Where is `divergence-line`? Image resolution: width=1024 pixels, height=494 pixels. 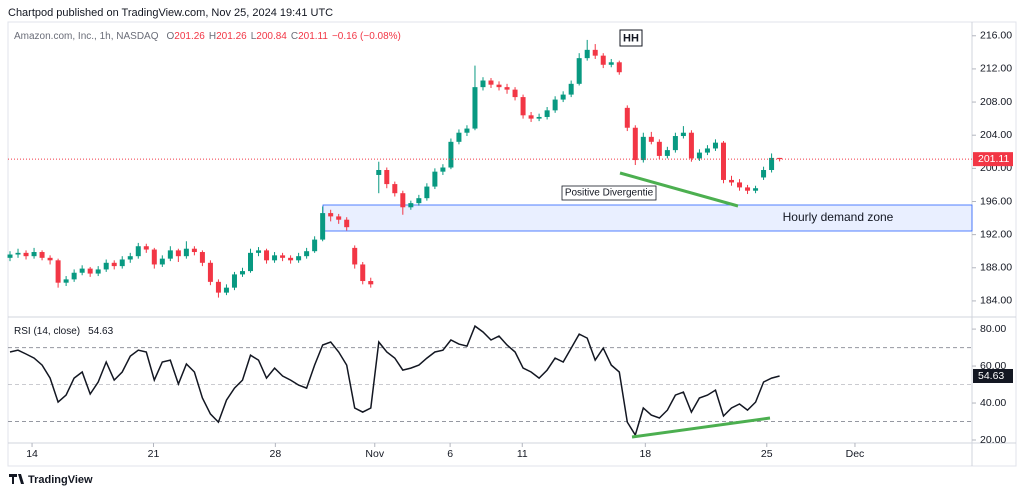 divergence-line is located at coordinates (679, 189).